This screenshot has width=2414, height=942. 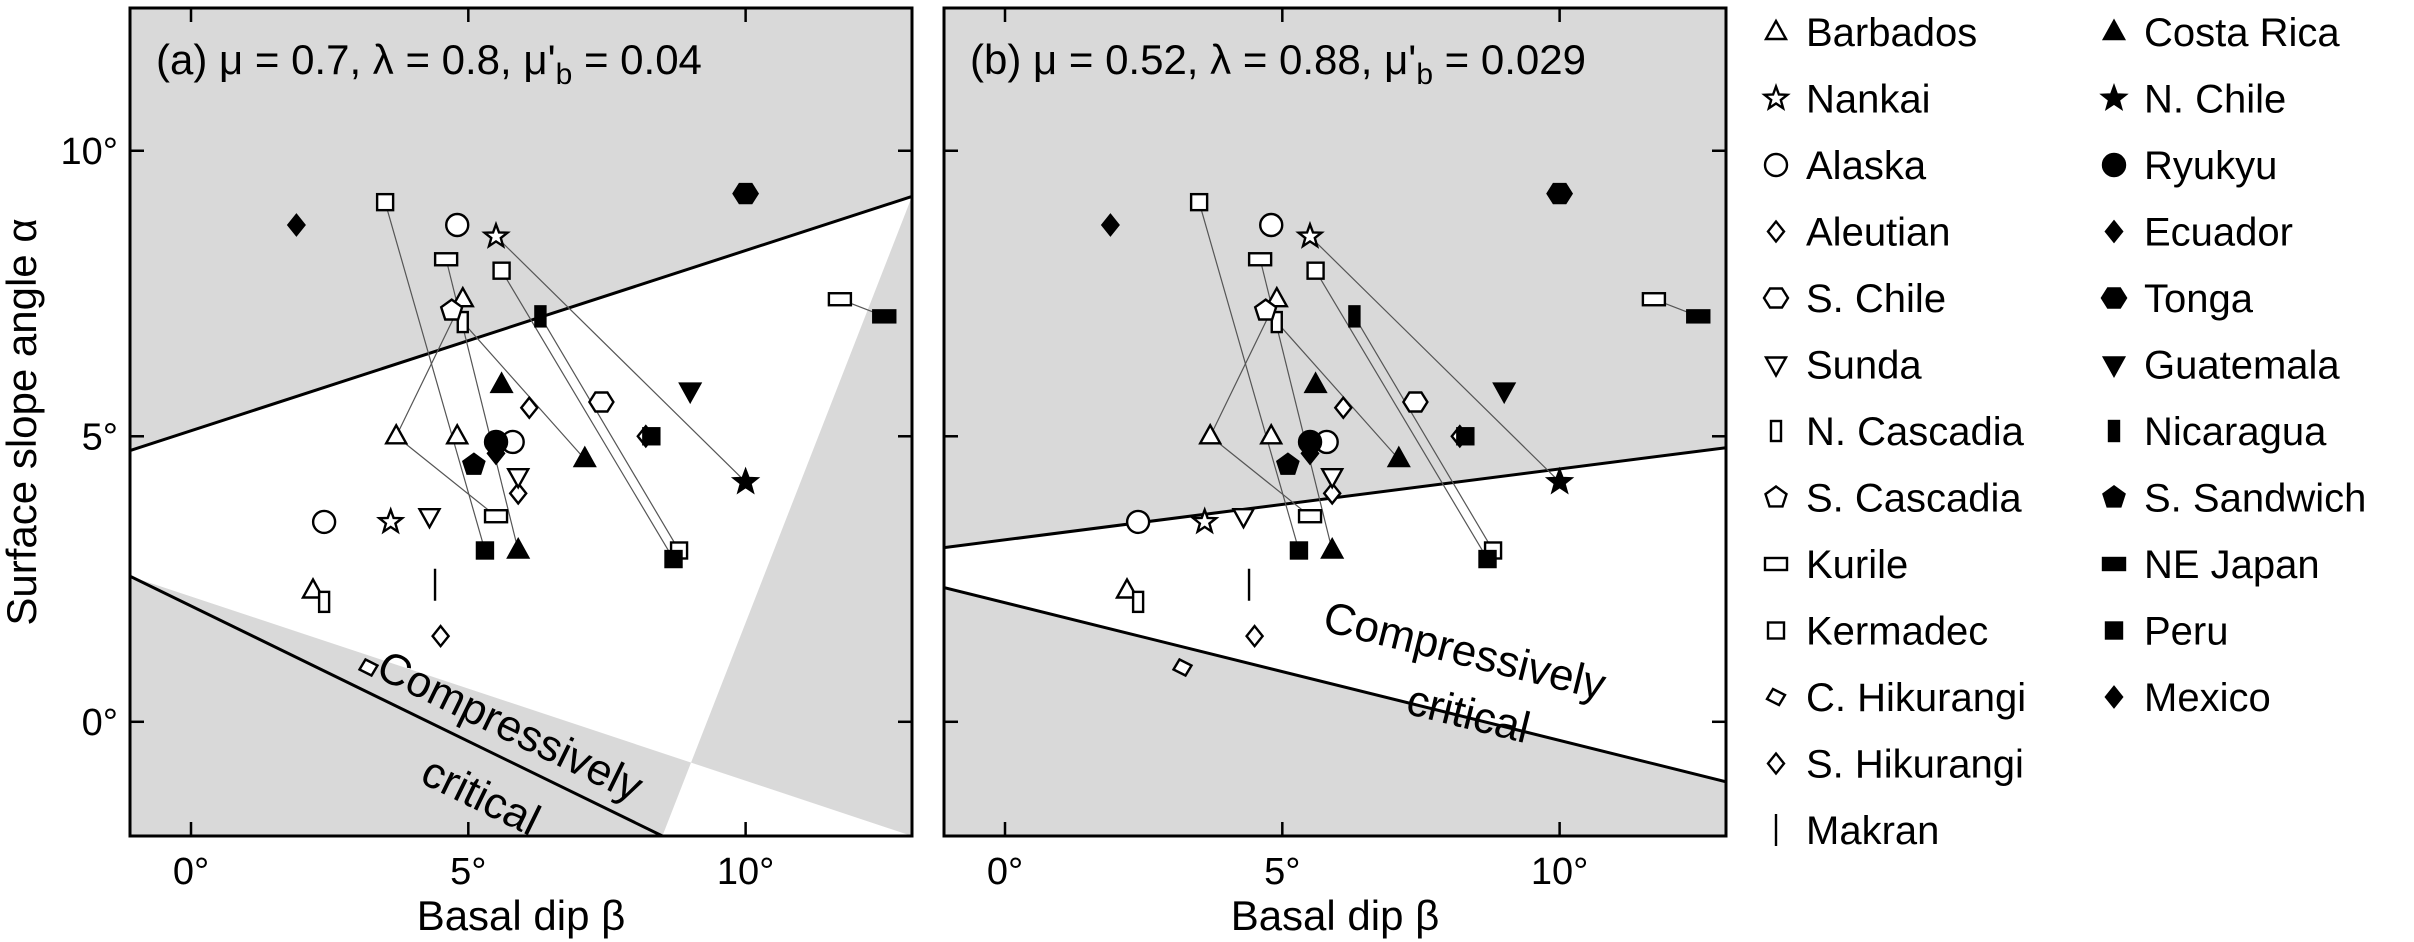 What do you see at coordinates (1776, 630) in the screenshot?
I see `legend-marker-kermadec` at bounding box center [1776, 630].